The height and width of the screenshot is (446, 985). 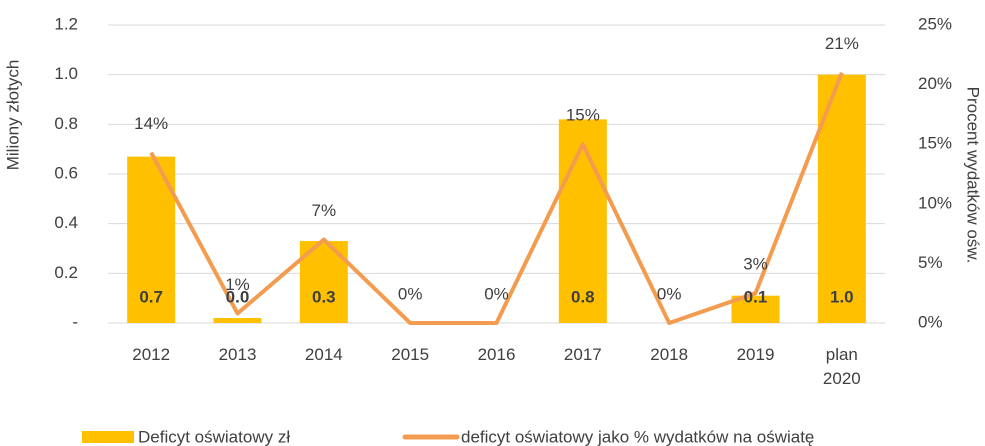 What do you see at coordinates (841, 366) in the screenshot?
I see `x-tick-label: plan 2020` at bounding box center [841, 366].